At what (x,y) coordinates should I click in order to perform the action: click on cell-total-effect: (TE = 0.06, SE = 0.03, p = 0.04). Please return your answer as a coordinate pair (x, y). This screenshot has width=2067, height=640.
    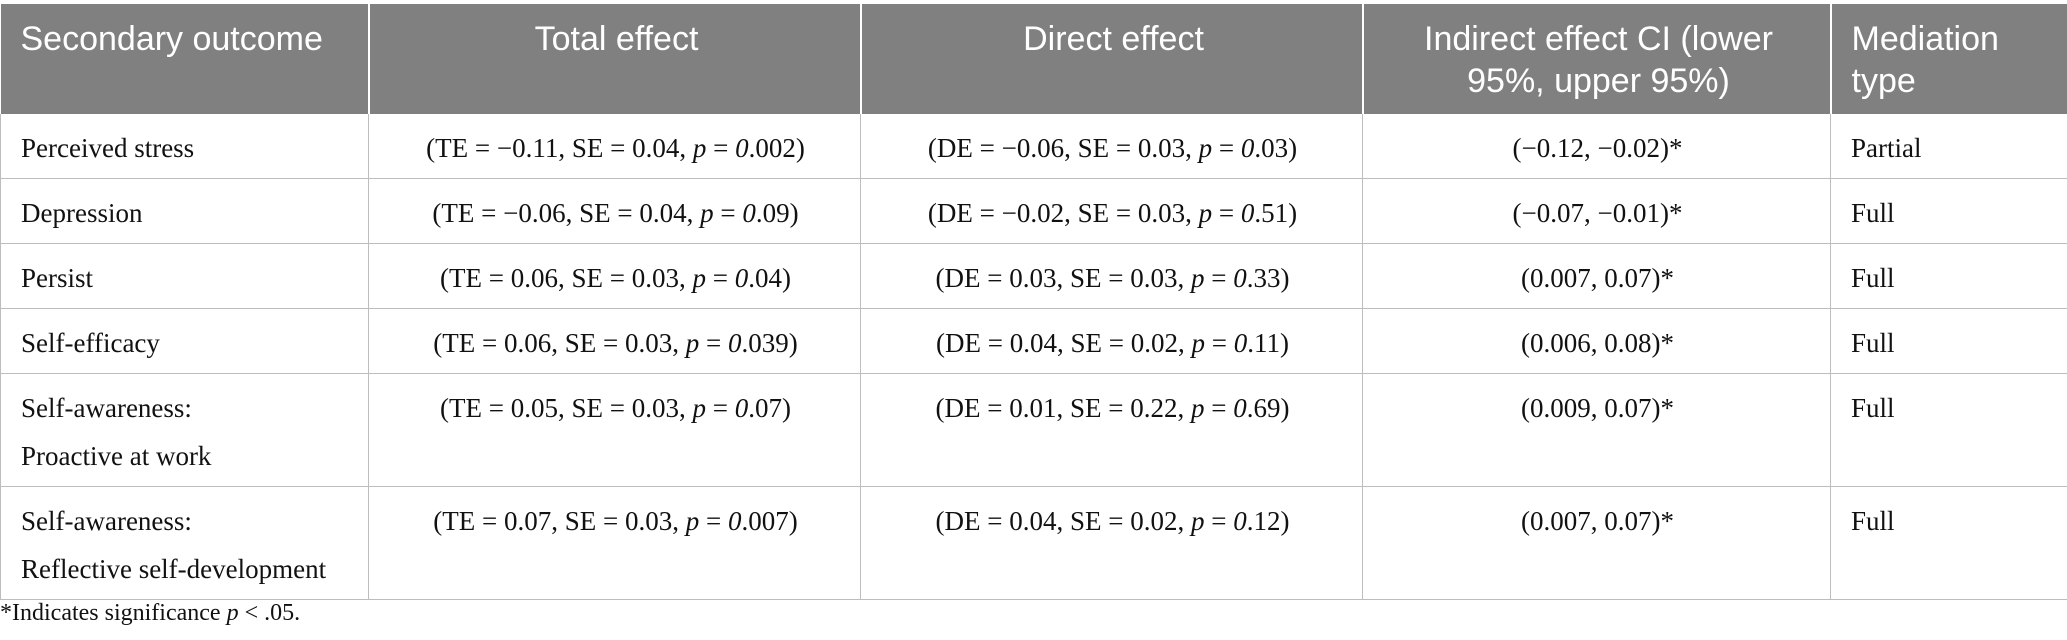
    Looking at the image, I should click on (614, 276).